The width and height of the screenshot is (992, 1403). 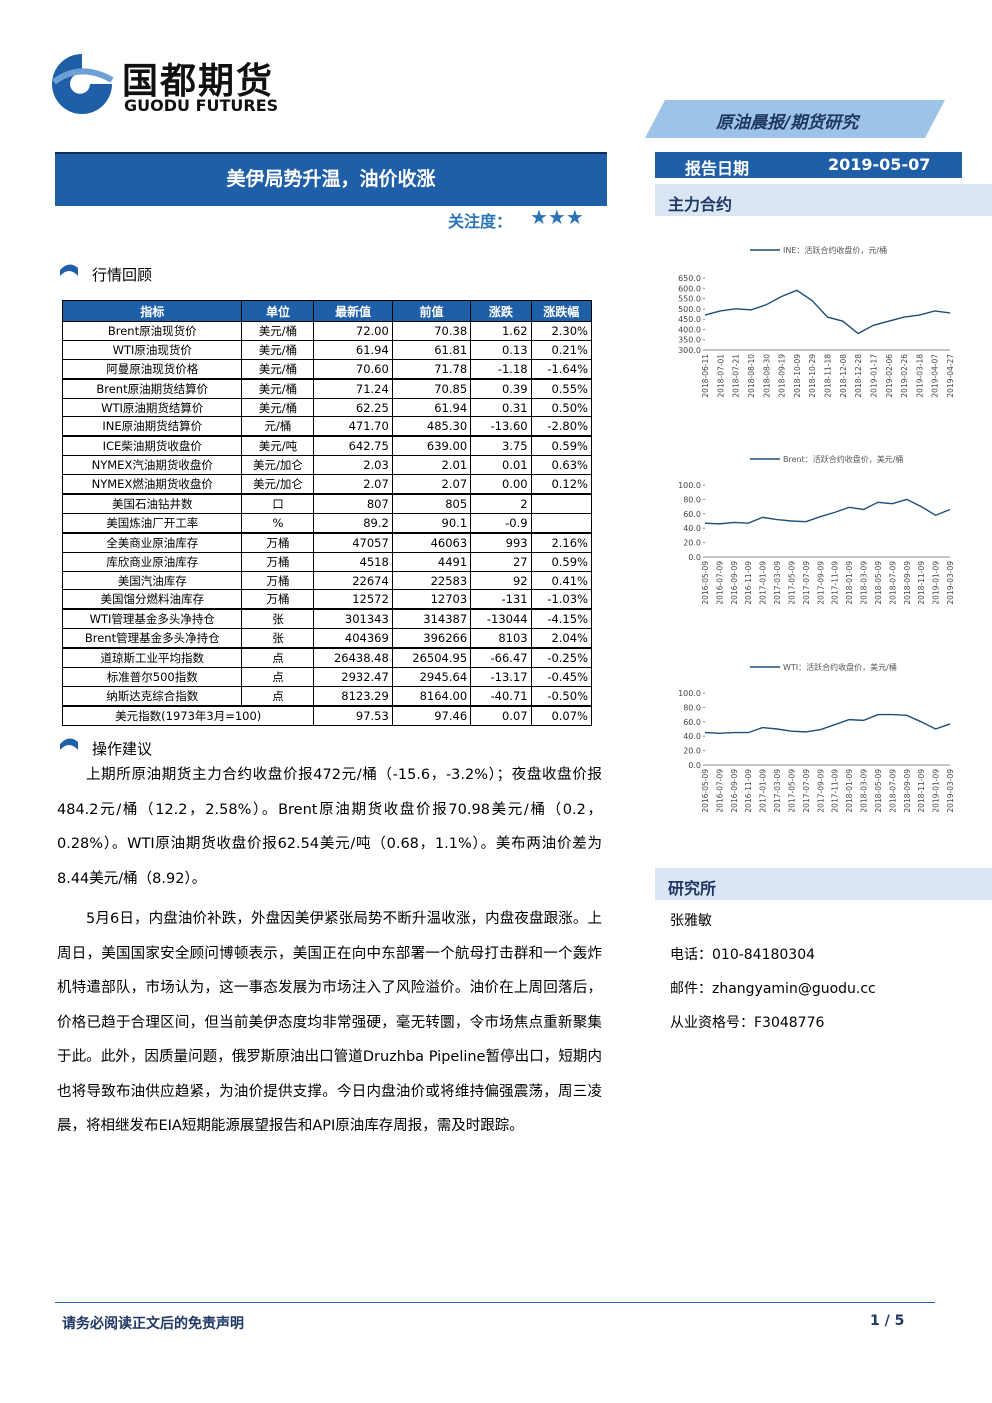 What do you see at coordinates (561, 388) in the screenshot?
I see `table-cell: 0.55%` at bounding box center [561, 388].